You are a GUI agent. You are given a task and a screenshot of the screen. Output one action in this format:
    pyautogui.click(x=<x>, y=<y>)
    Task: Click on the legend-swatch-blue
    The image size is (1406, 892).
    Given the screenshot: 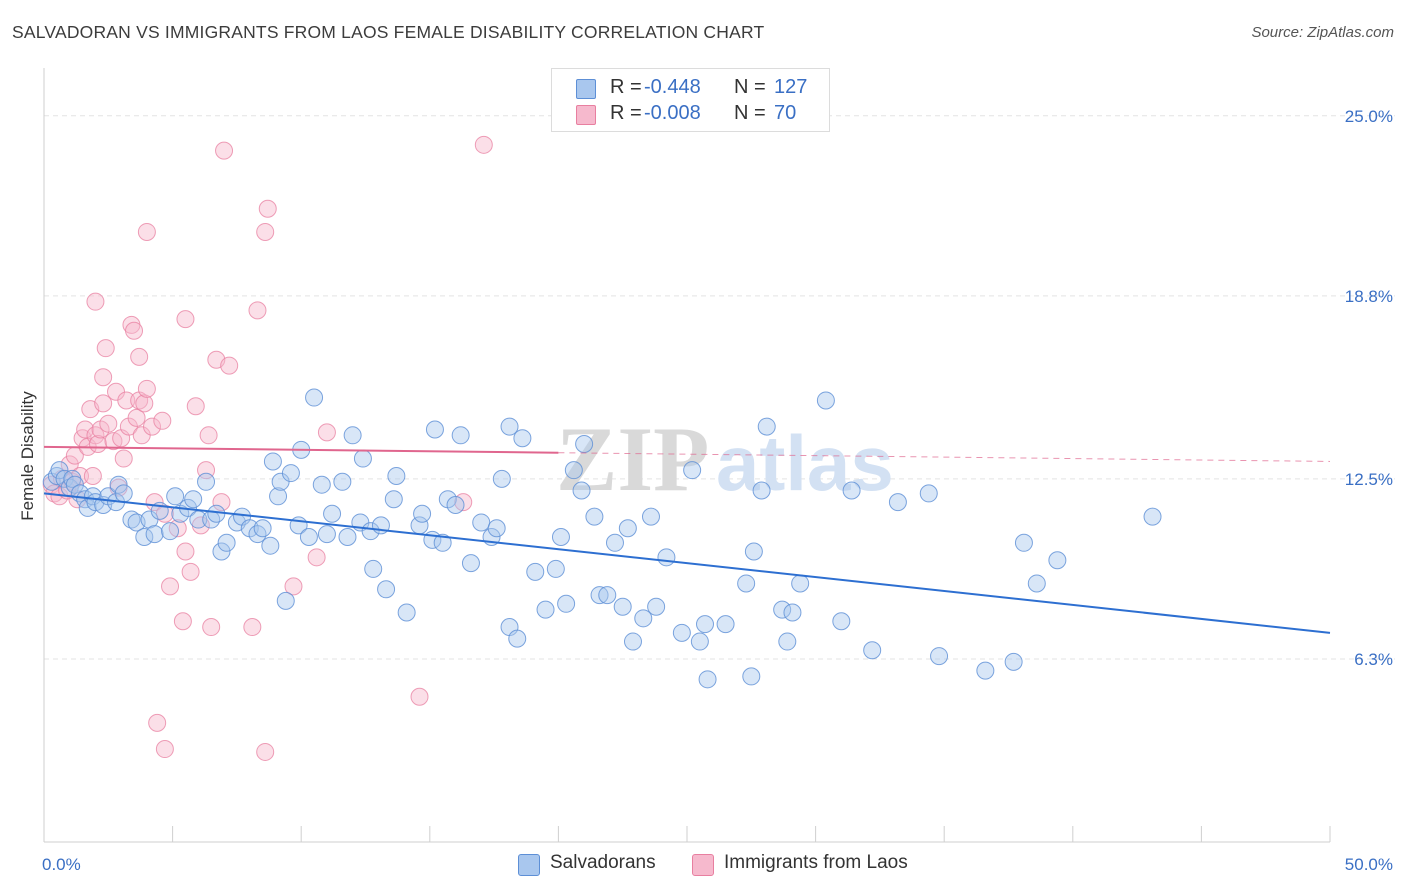 What is the action you would take?
    pyautogui.click(x=586, y=89)
    